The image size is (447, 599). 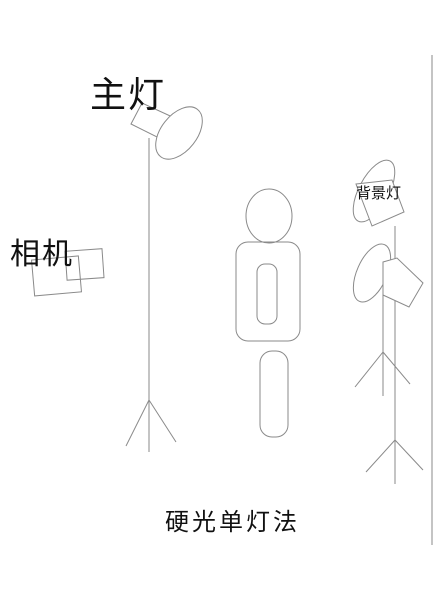 I want to click on subject-torso-inner, so click(x=267, y=294).